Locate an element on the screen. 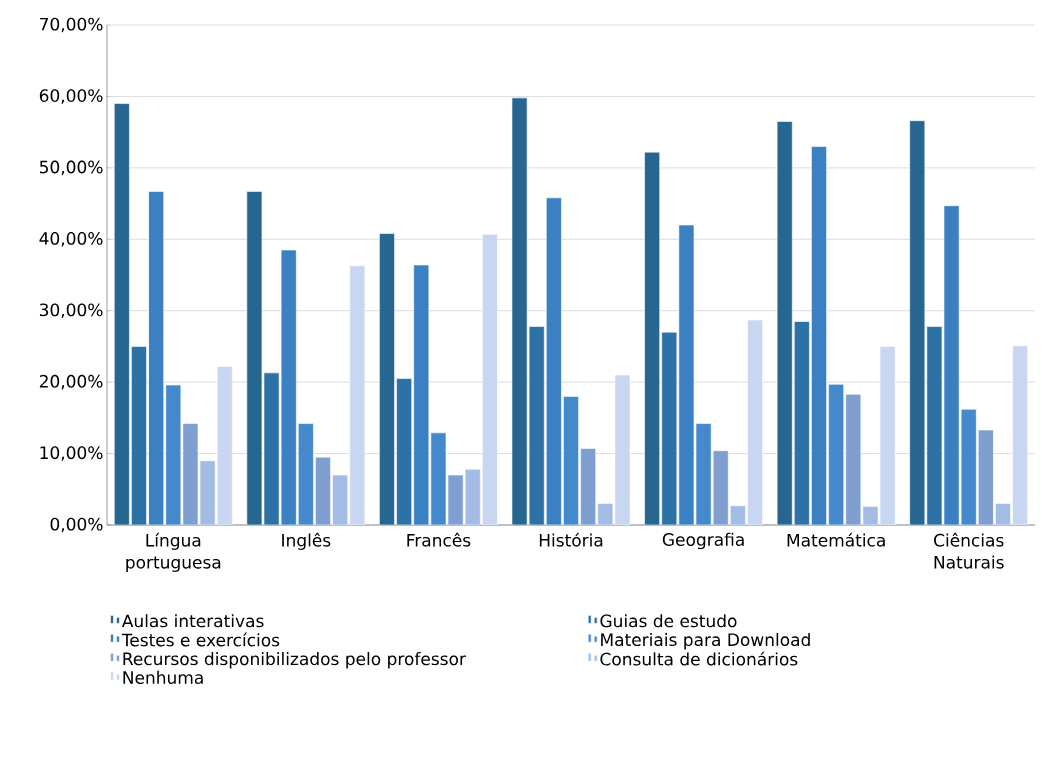 The image size is (1042, 769). x-tick-label: Ciências Naturais is located at coordinates (969, 550).